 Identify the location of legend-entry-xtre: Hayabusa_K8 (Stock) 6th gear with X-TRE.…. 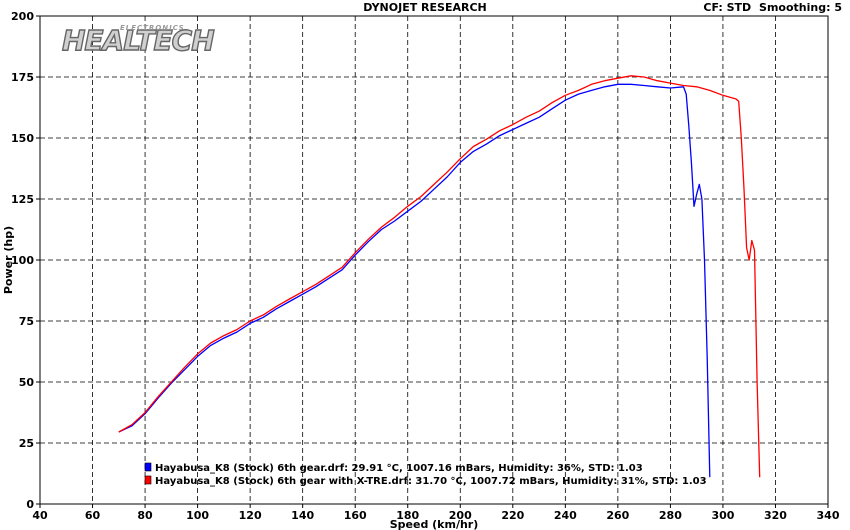
(431, 481).